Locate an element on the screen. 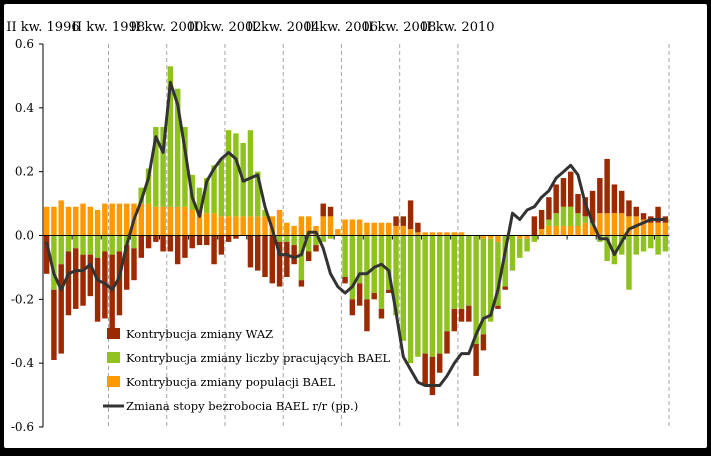 This screenshot has height=456, width=711. x-tick-label: II kw. 2004 is located at coordinates (283, 27).